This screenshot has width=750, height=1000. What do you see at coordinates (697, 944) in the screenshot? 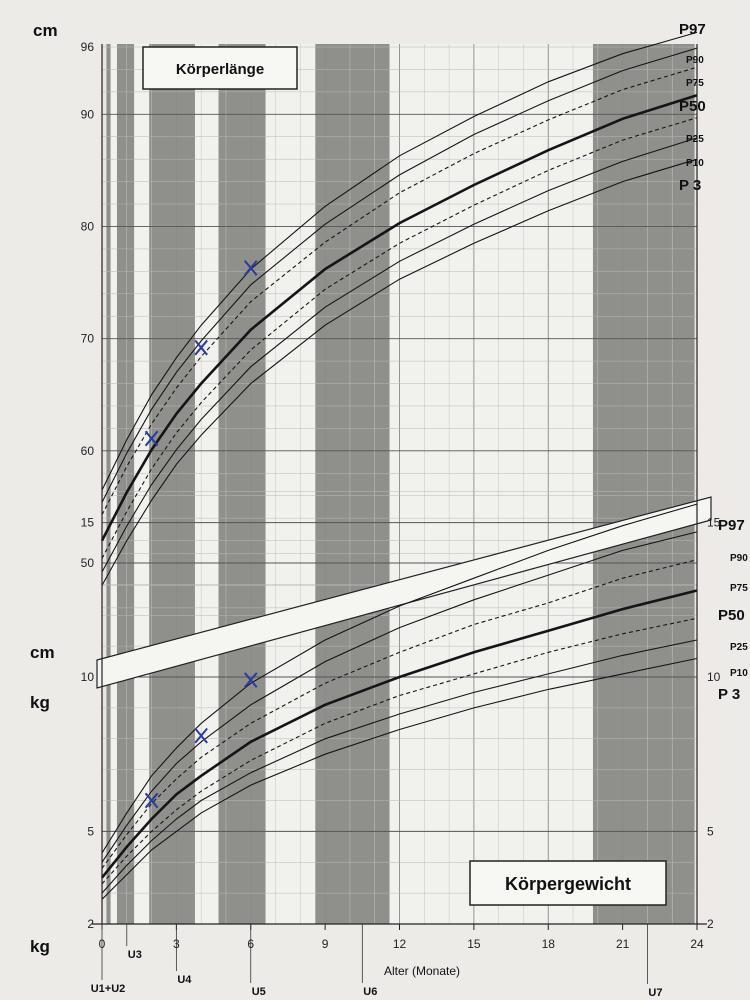
I see `x-tick-24: 24` at bounding box center [697, 944].